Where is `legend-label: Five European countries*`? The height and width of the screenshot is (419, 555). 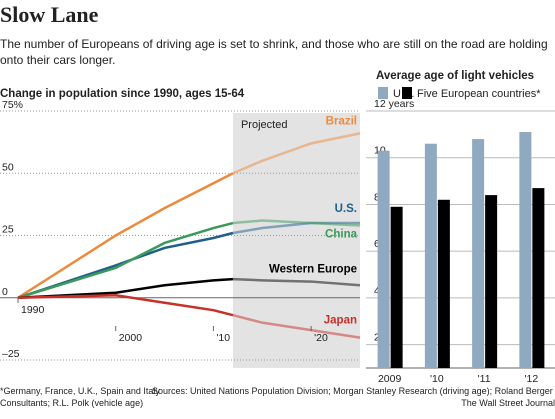 legend-label: Five European countries* is located at coordinates (479, 94).